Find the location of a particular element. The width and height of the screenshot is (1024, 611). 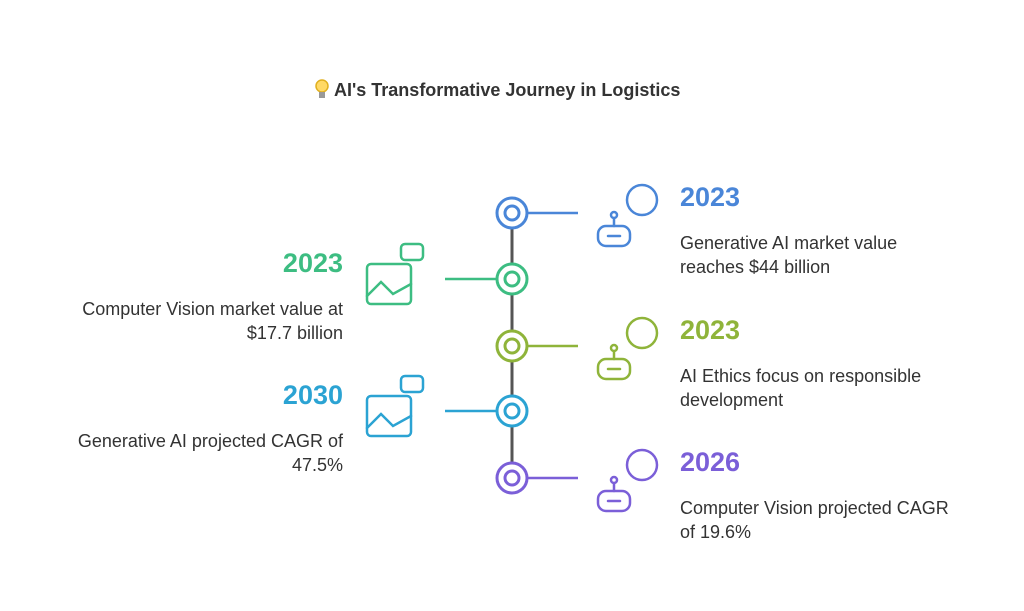

description: $17.7 billion is located at coordinates (295, 333).